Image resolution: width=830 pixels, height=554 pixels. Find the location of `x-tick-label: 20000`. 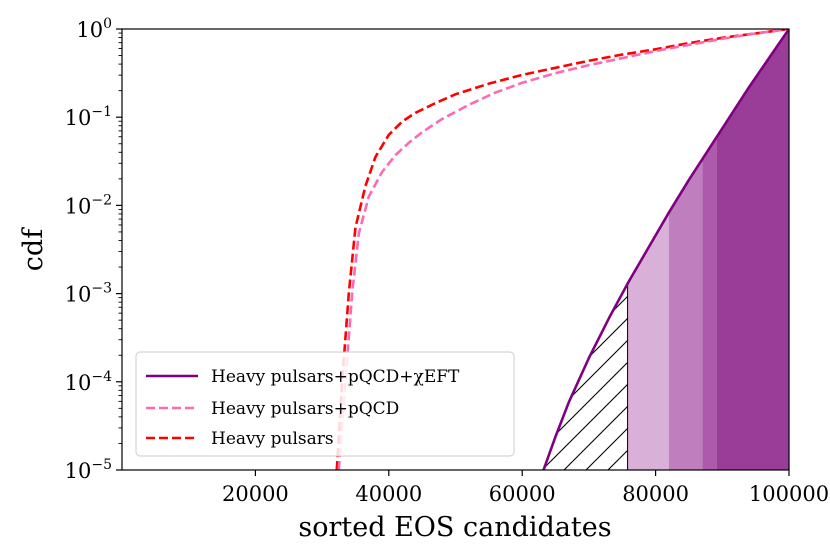

x-tick-label: 20000 is located at coordinates (255, 494).